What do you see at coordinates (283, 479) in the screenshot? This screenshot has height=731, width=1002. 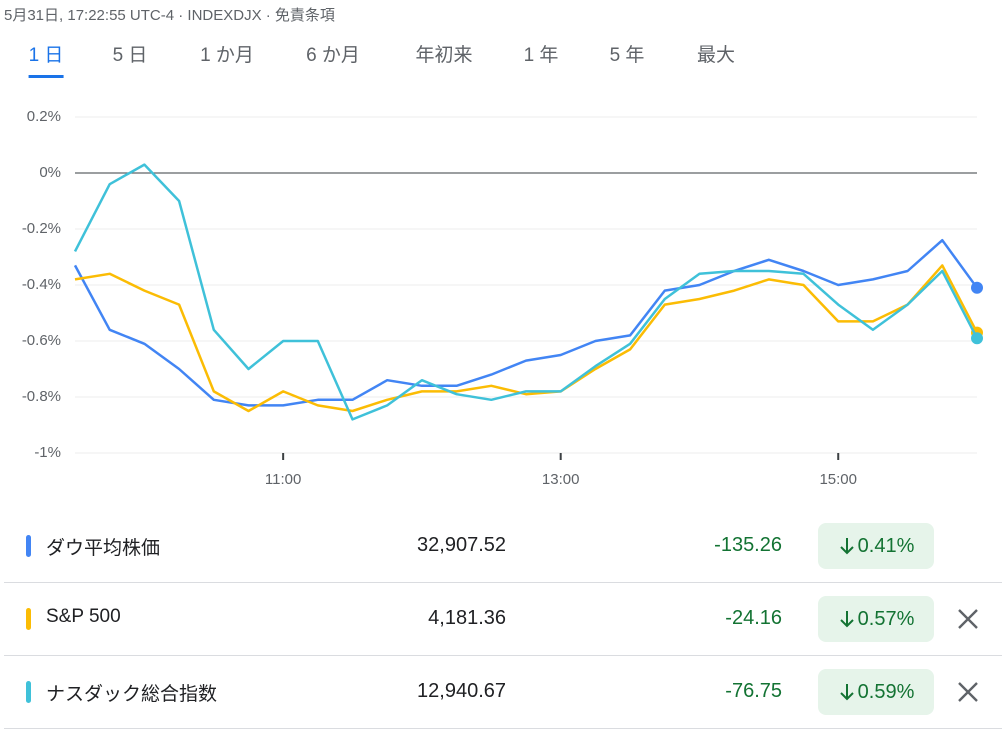 I see `x-tick-label: 11:00` at bounding box center [283, 479].